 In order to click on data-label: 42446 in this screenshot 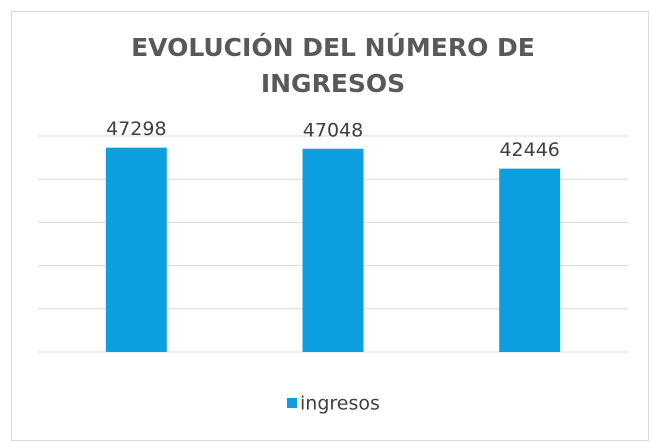, I will do `click(529, 150)`.